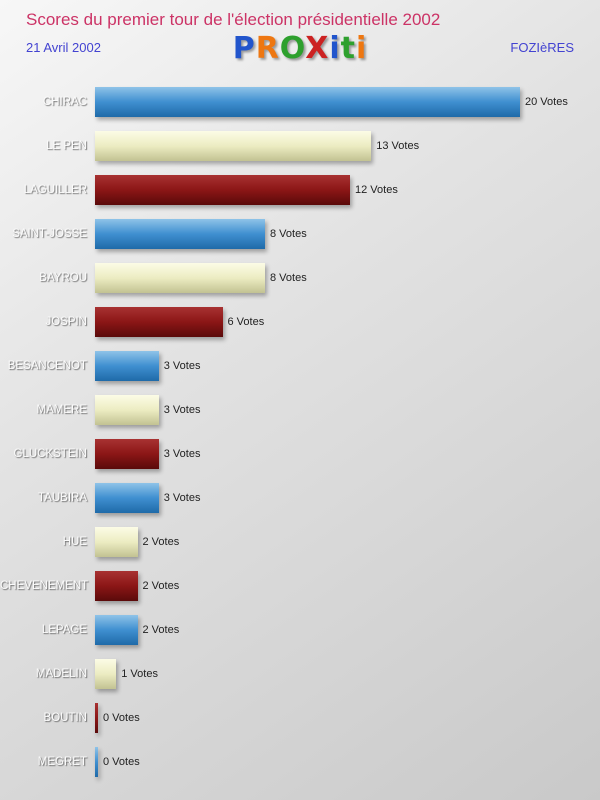  Describe the element at coordinates (62, 498) in the screenshot. I see `candidate-label: TAUBIRA` at that location.